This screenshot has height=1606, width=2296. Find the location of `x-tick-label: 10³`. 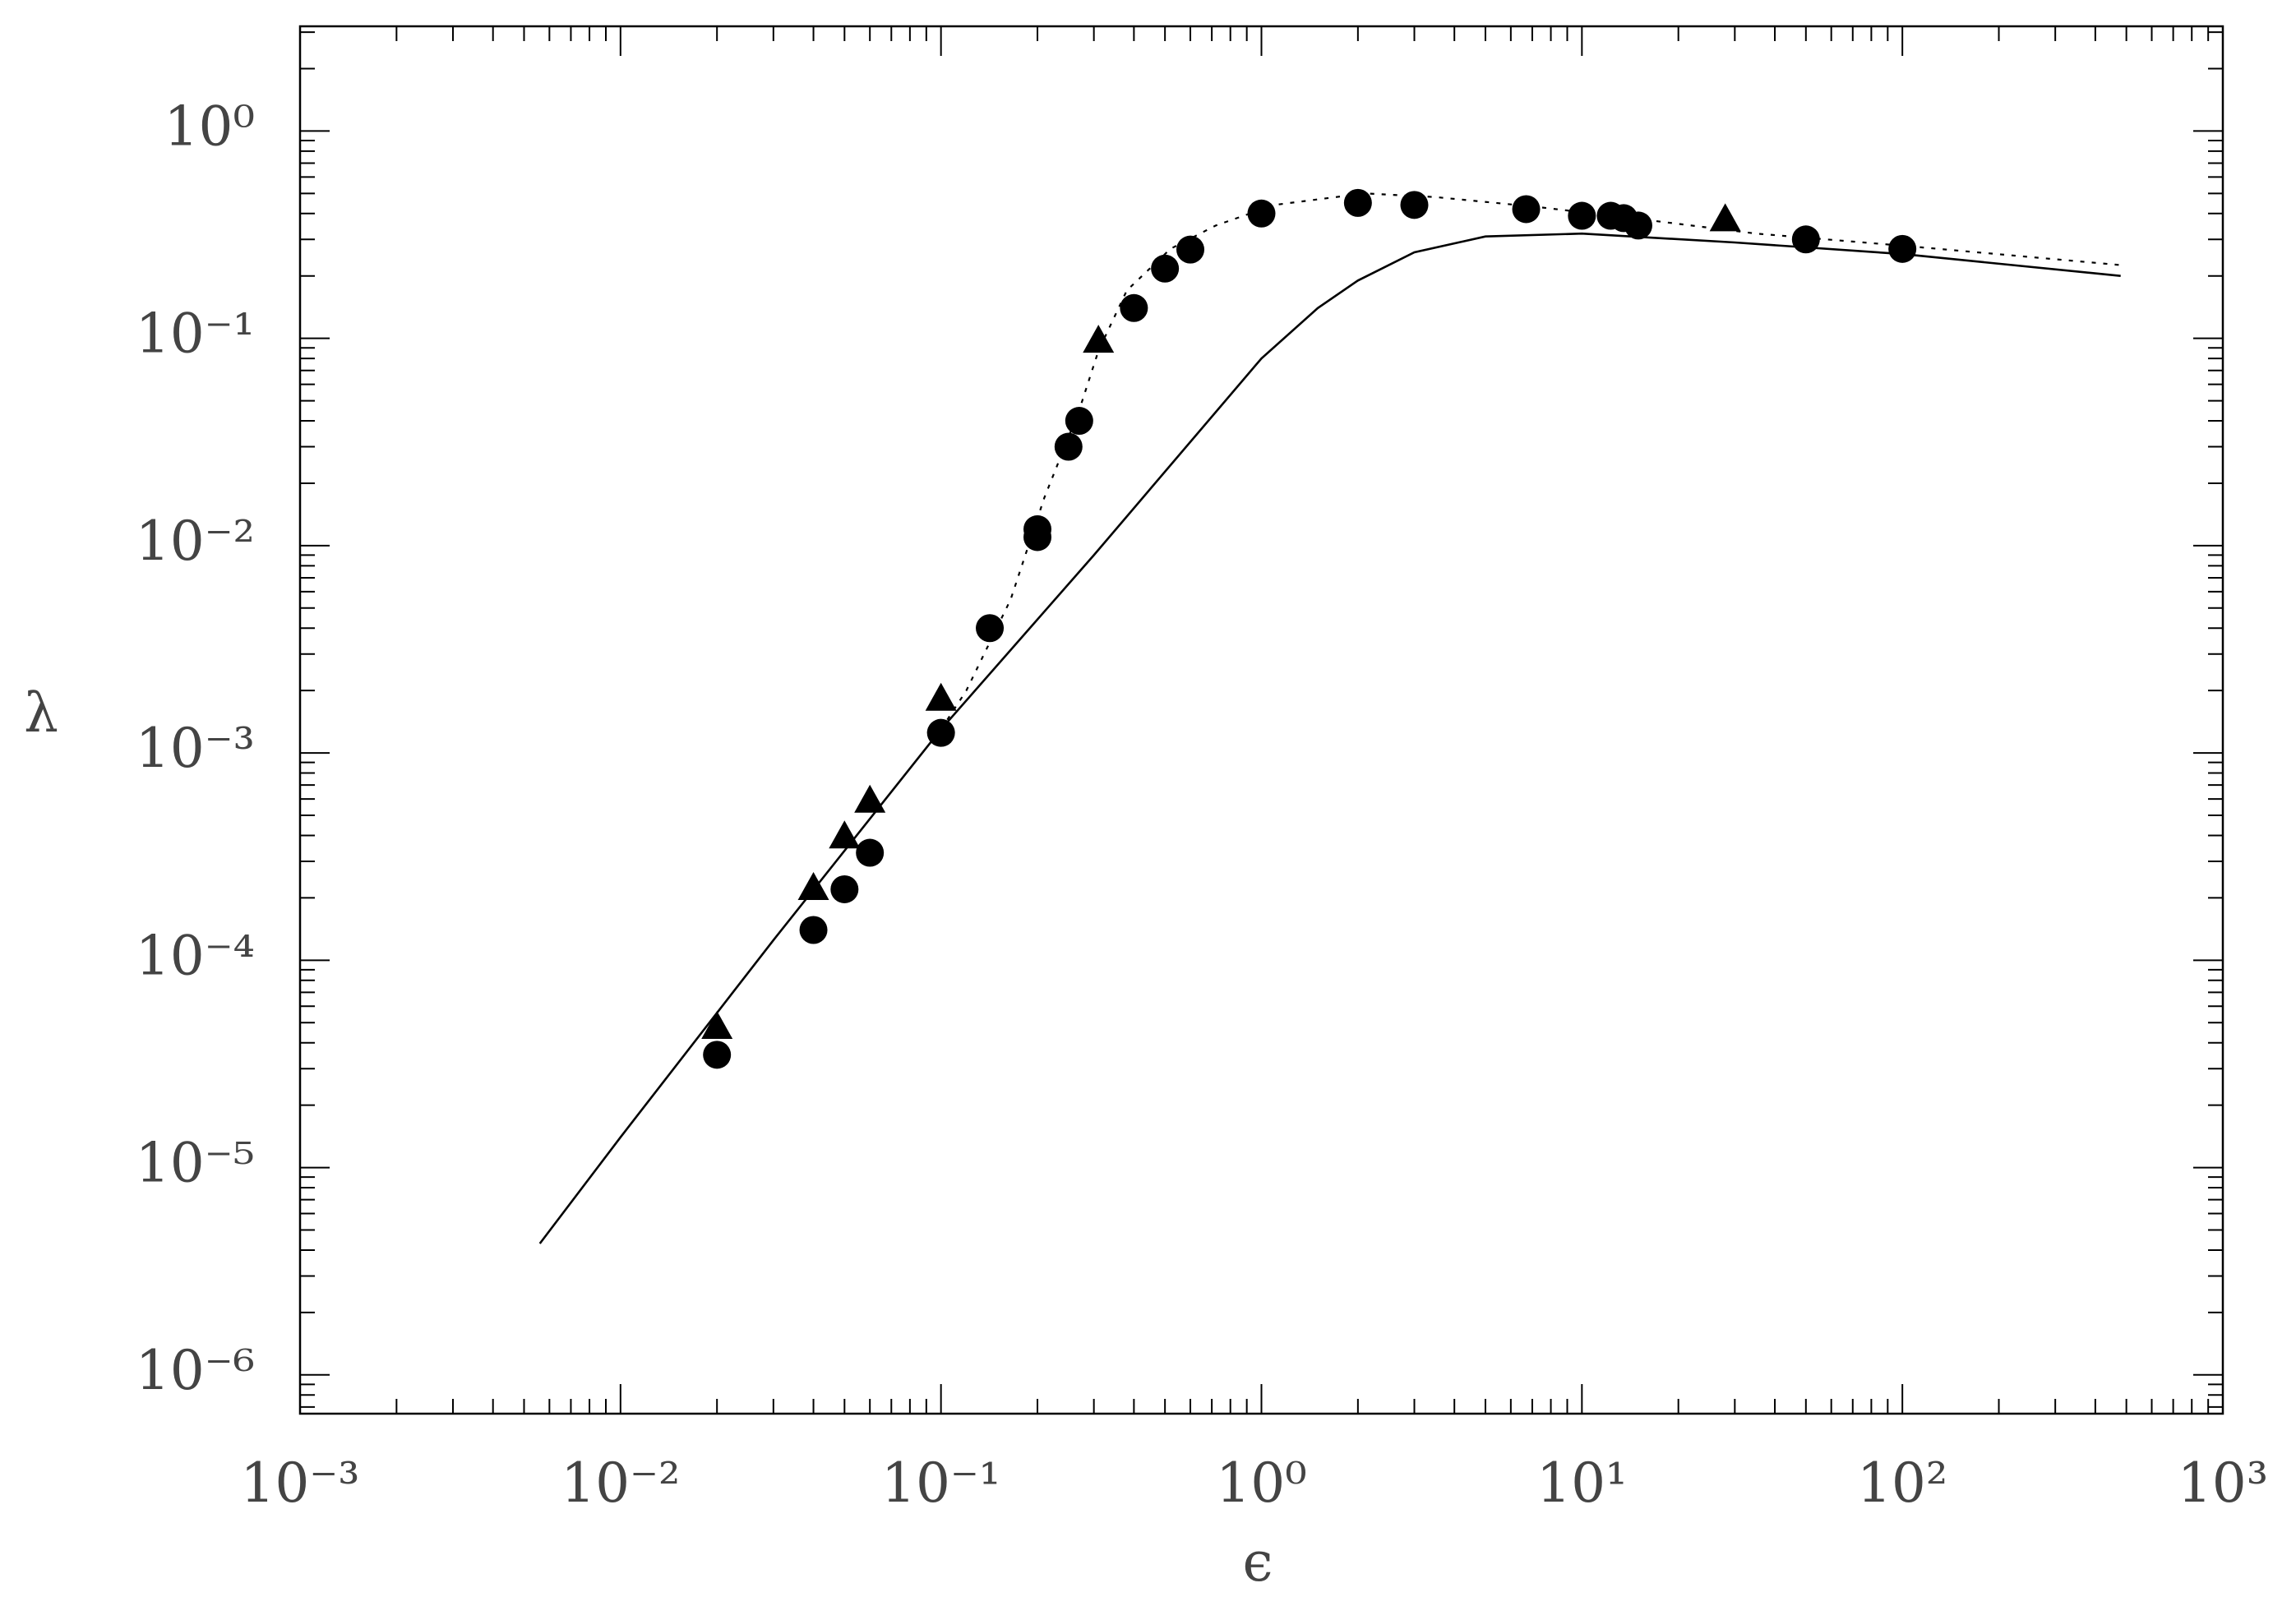

x-tick-label: 10³ is located at coordinates (2223, 1483).